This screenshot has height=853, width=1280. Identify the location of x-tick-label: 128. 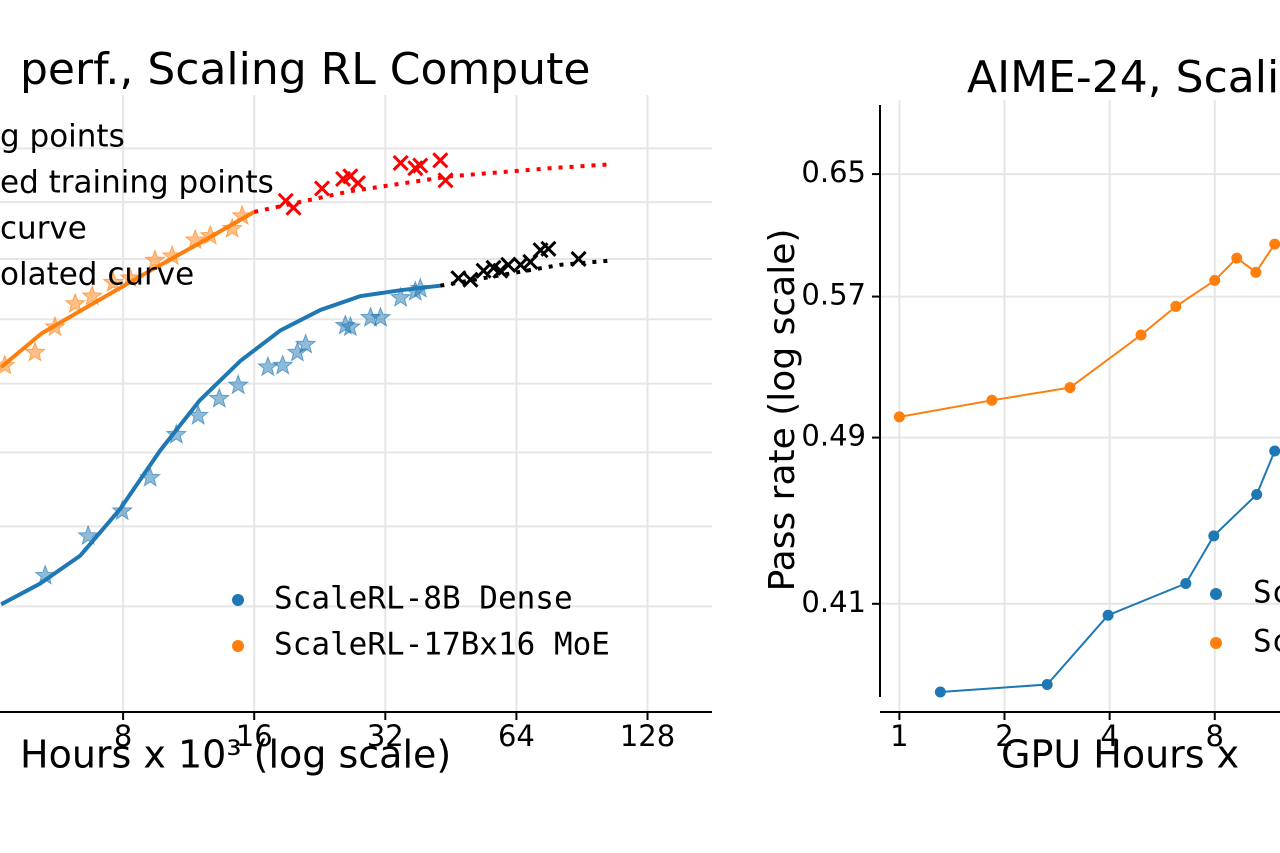
(647, 736).